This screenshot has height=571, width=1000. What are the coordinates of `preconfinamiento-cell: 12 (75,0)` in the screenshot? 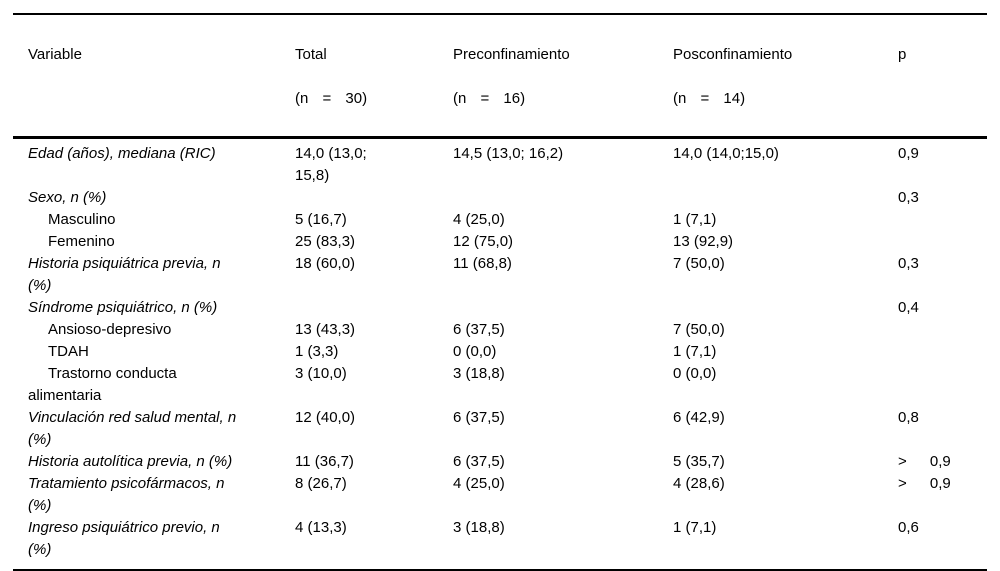 It's located at (483, 241).